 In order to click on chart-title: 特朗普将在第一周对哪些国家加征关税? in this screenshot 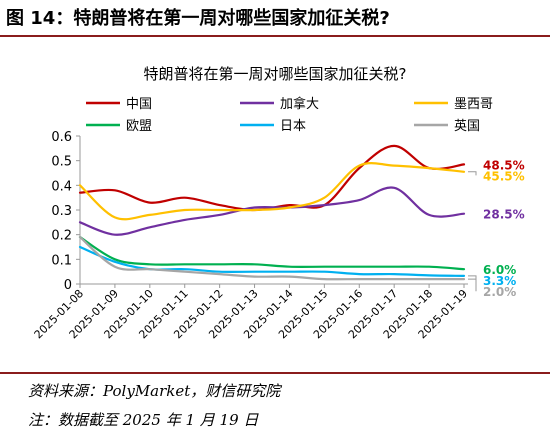, I will do `click(275, 74)`.